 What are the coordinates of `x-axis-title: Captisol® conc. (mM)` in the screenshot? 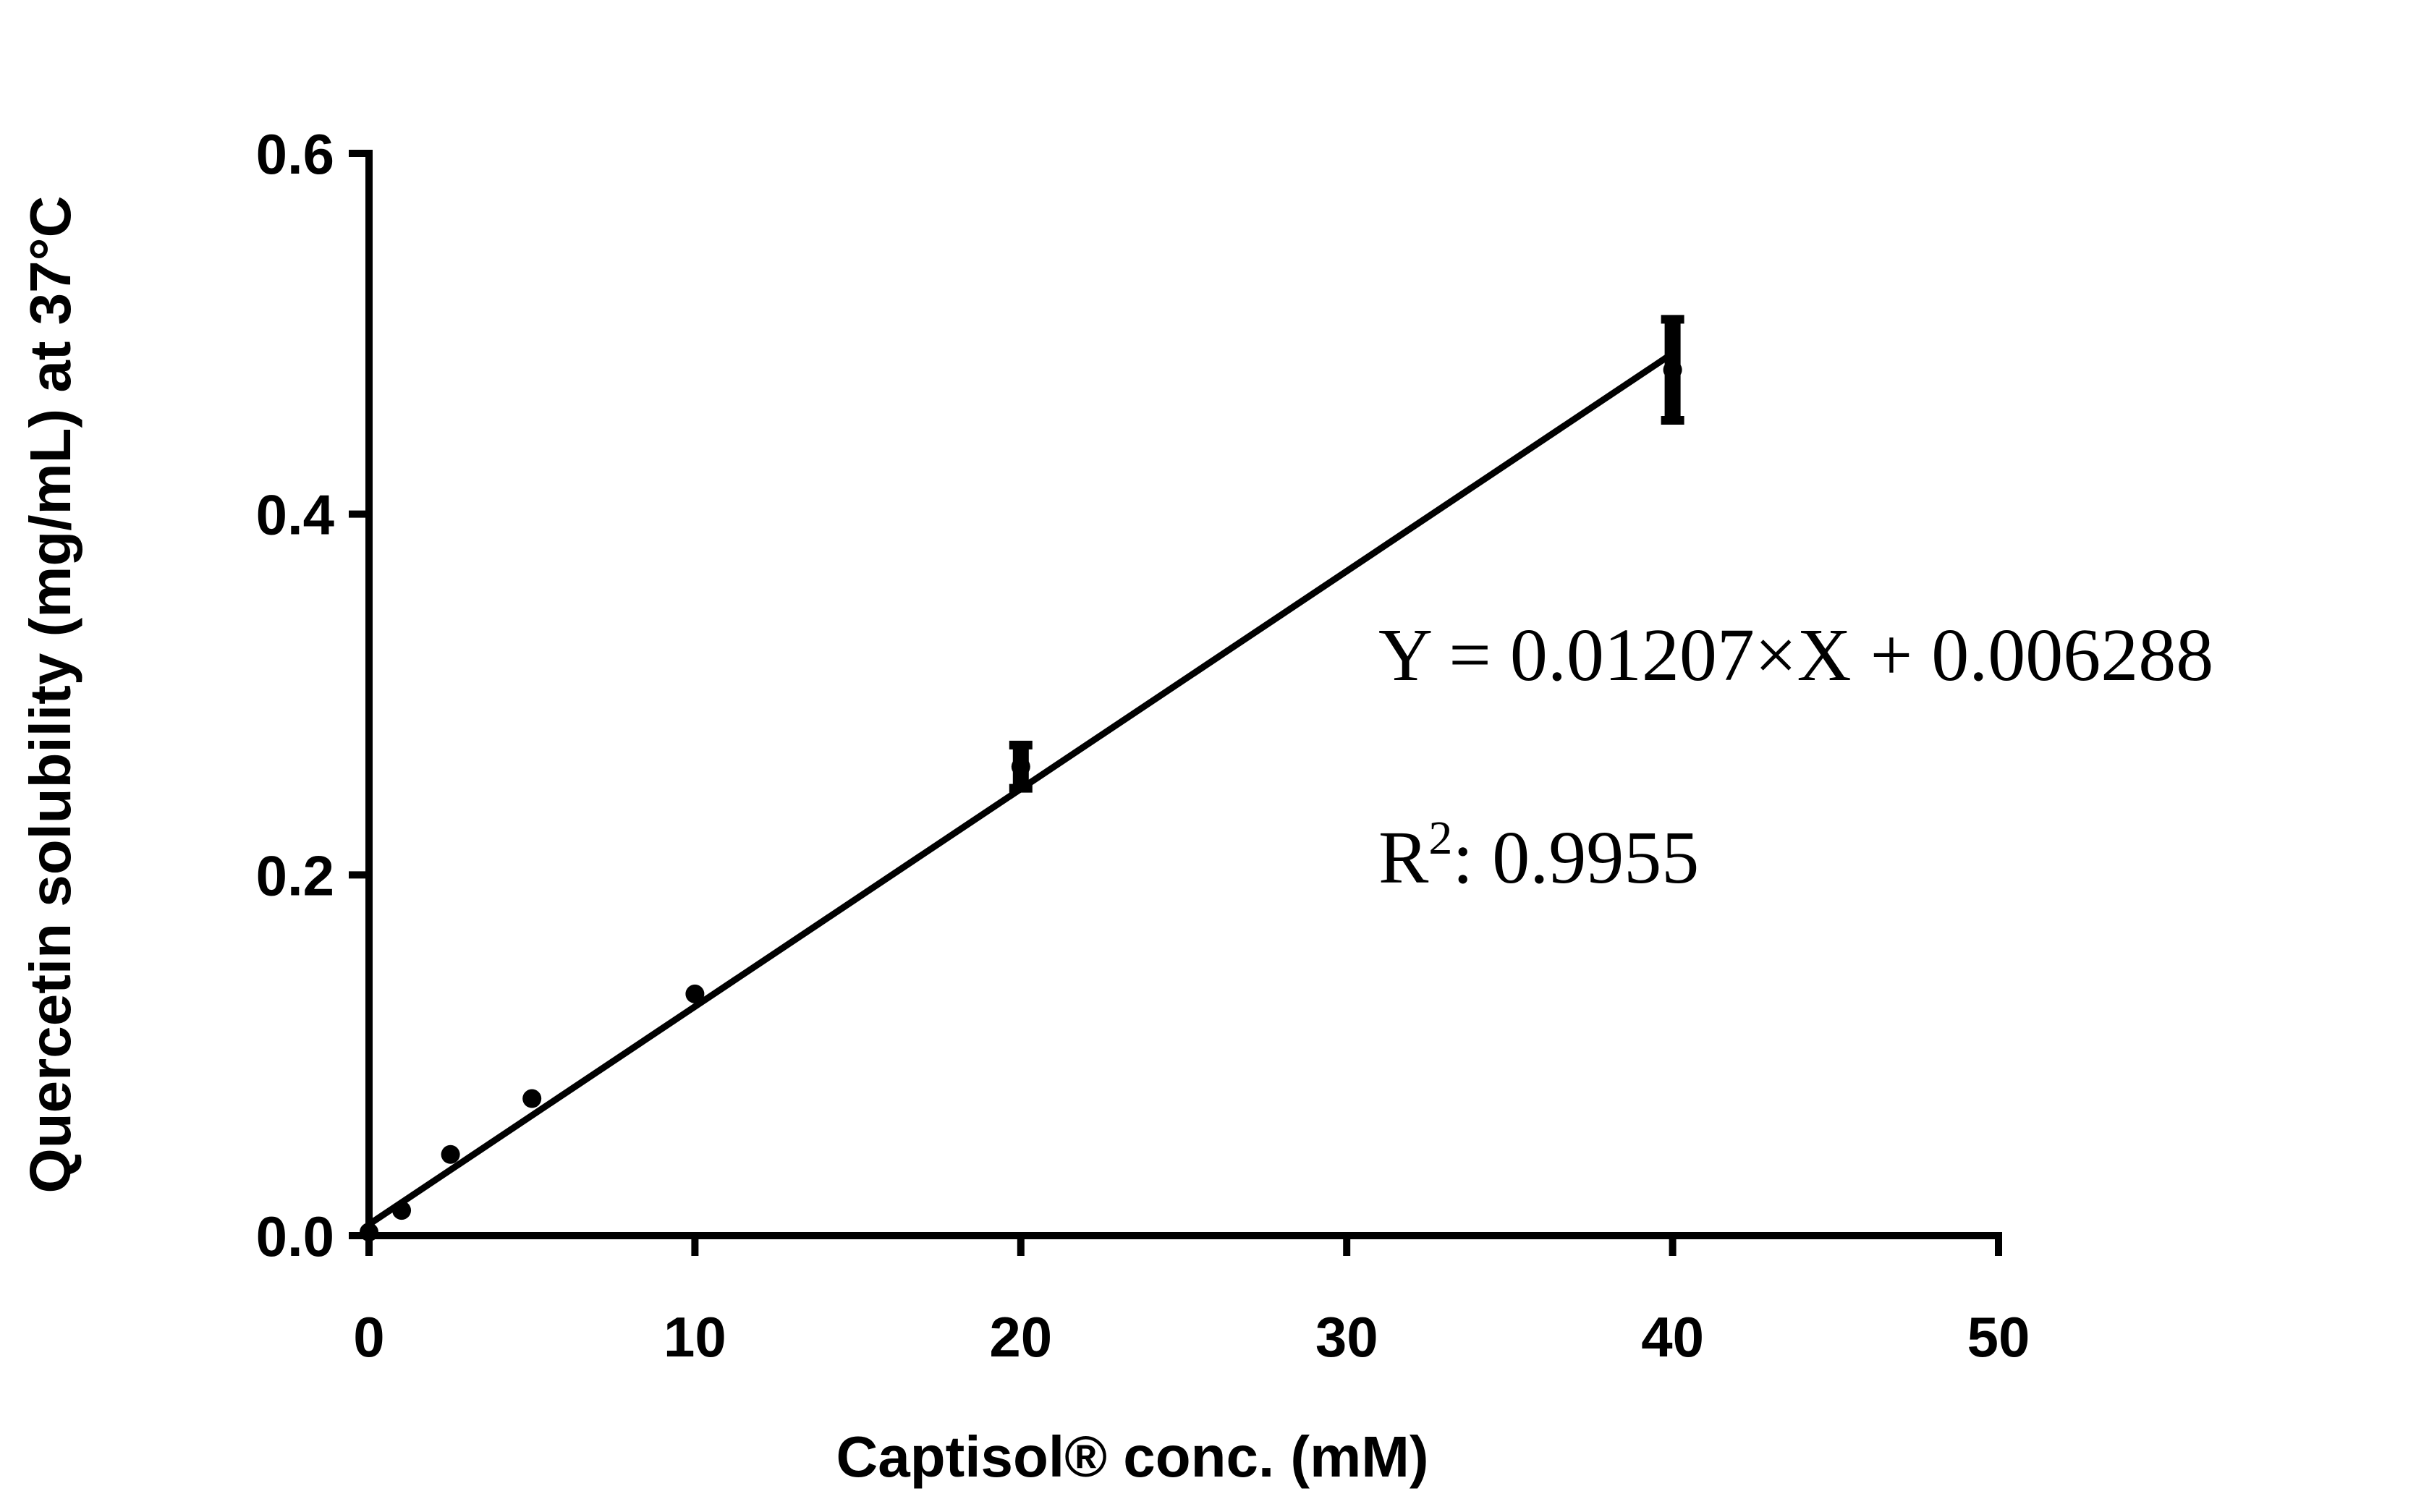 It's located at (1132, 1456).